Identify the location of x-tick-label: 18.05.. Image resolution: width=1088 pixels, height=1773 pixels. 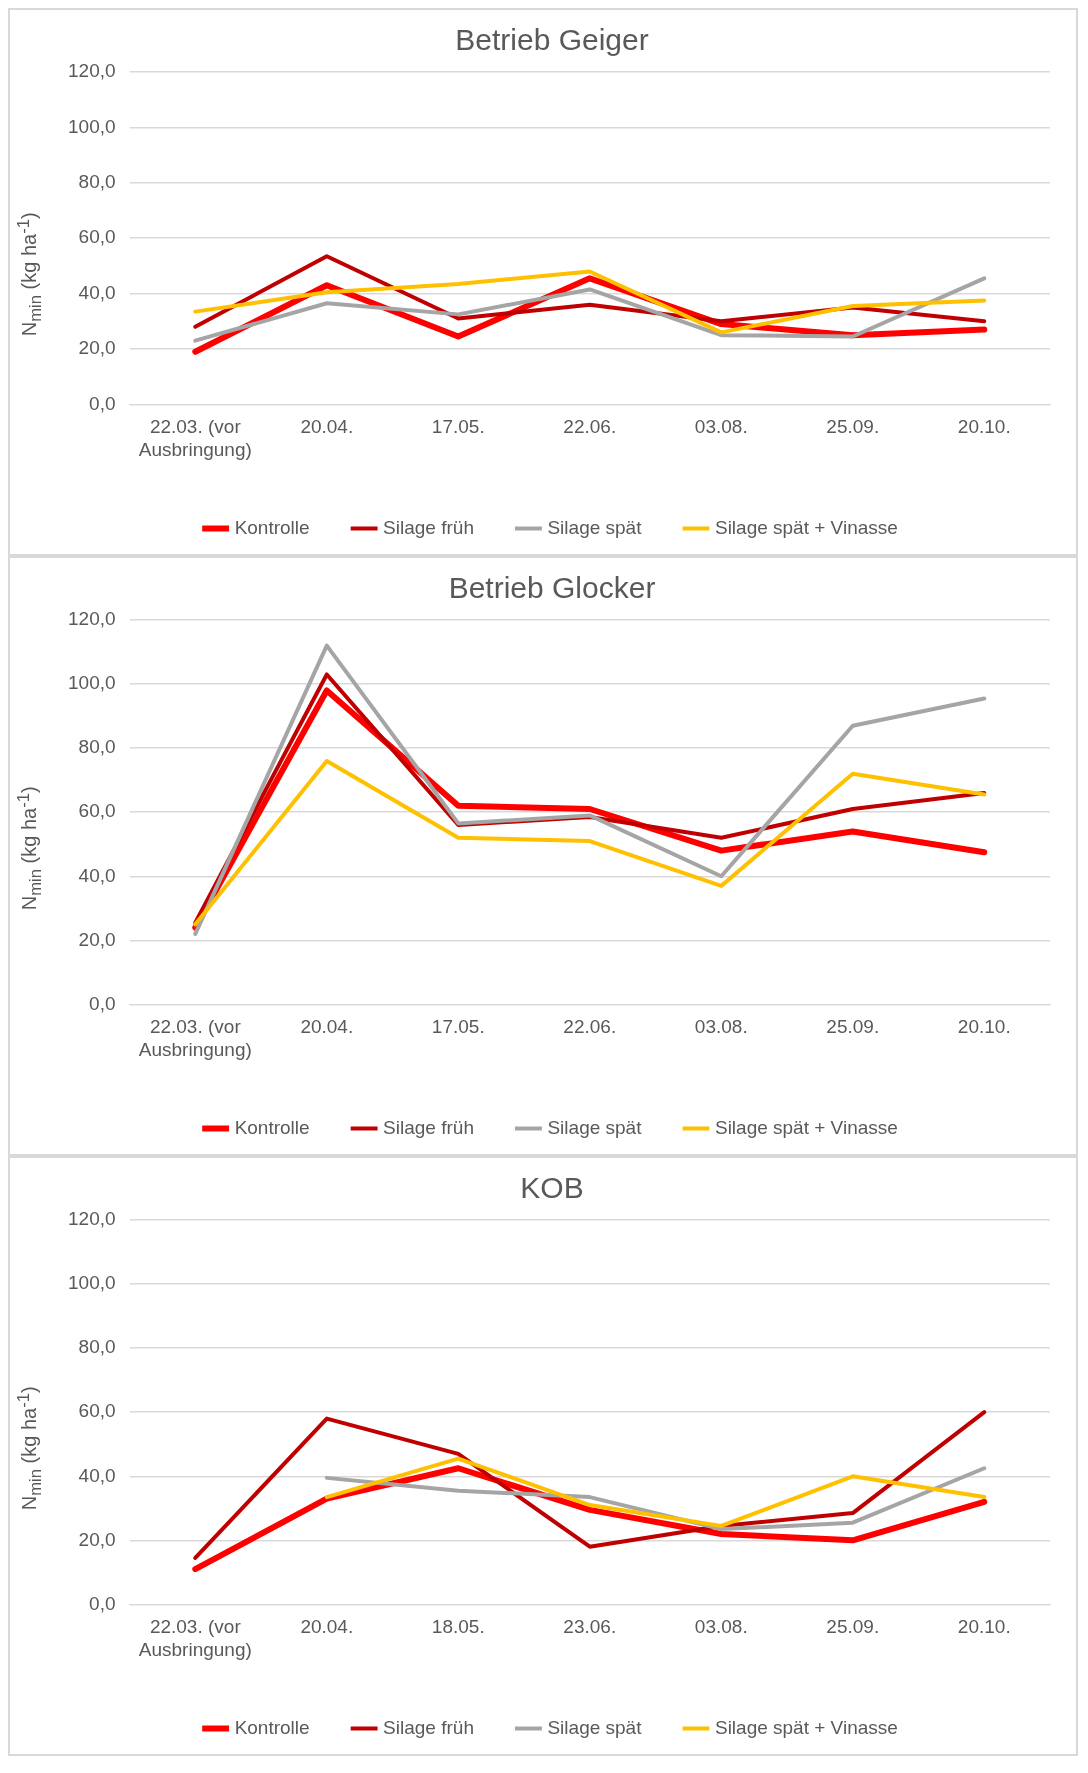
(458, 1627).